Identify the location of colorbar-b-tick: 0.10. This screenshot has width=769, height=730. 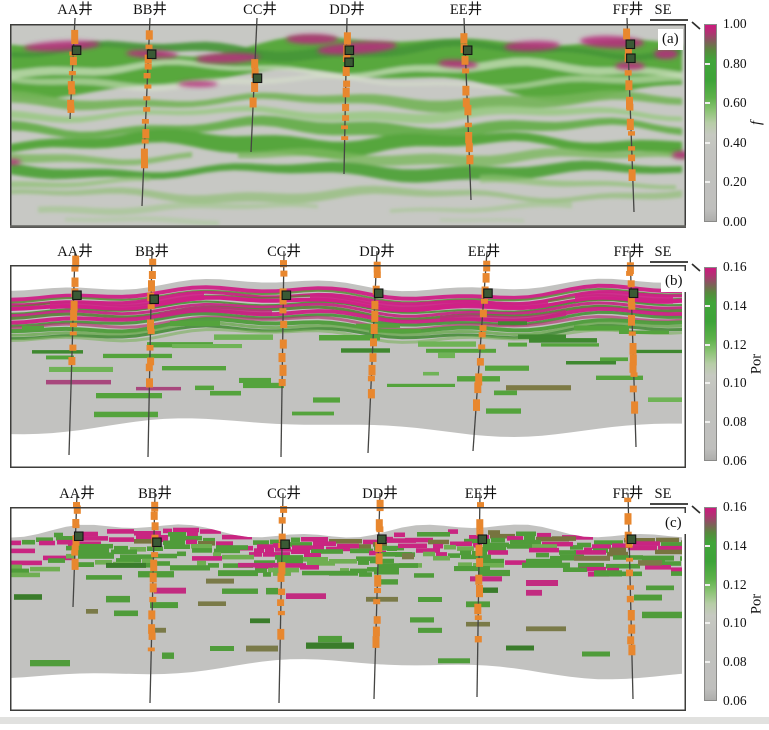
(735, 382).